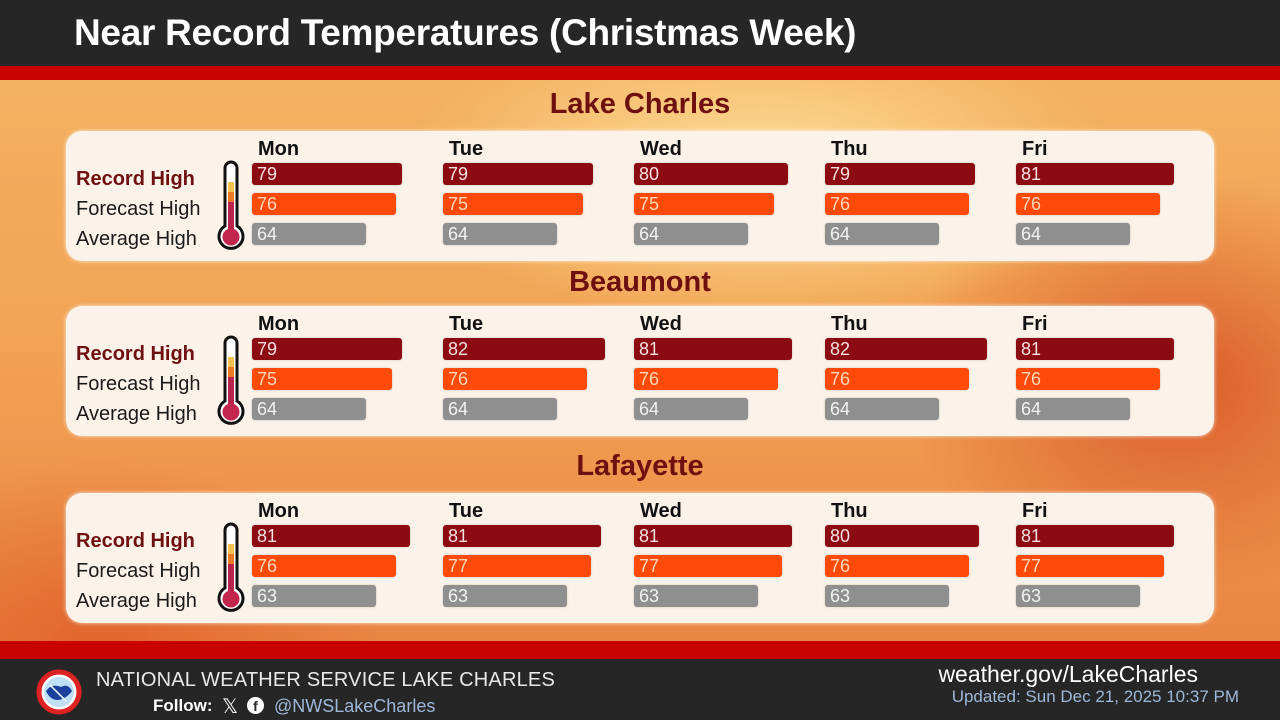 The image size is (1280, 720). I want to click on city-title: Lafayette, so click(640, 466).